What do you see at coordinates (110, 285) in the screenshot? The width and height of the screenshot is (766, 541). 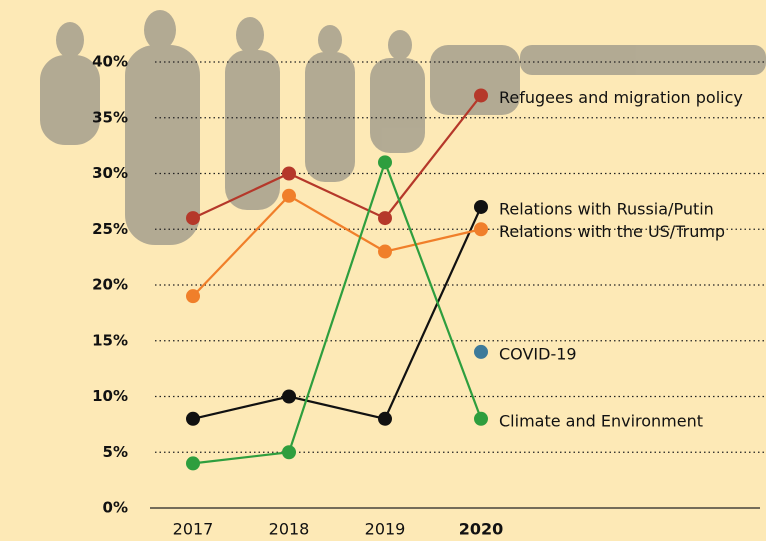 I see `y-tick-label: 20%` at bounding box center [110, 285].